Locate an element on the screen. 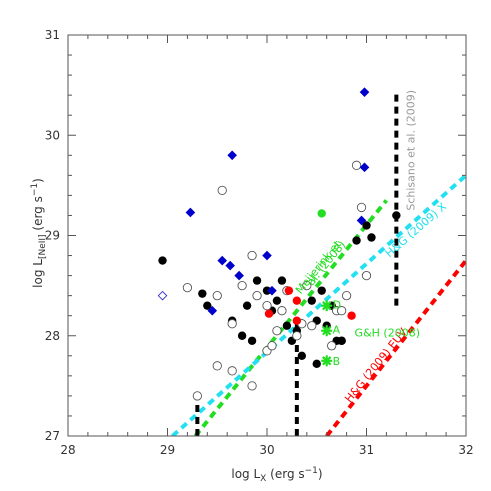 The width and height of the screenshot is (491, 491). annotation-6: D is located at coordinates (337, 305).